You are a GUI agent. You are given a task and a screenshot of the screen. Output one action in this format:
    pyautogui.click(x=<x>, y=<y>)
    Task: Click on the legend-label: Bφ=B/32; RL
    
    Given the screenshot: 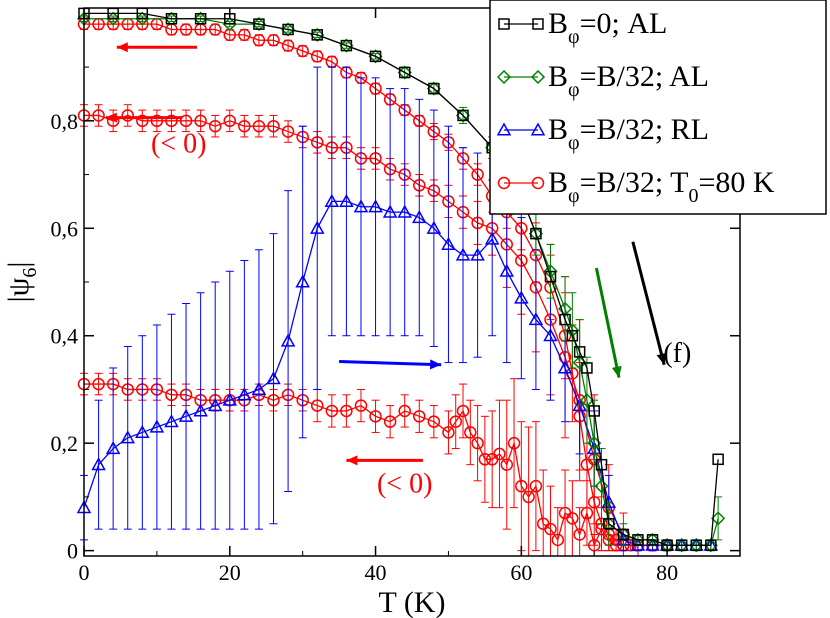 What is the action you would take?
    pyautogui.click(x=628, y=133)
    